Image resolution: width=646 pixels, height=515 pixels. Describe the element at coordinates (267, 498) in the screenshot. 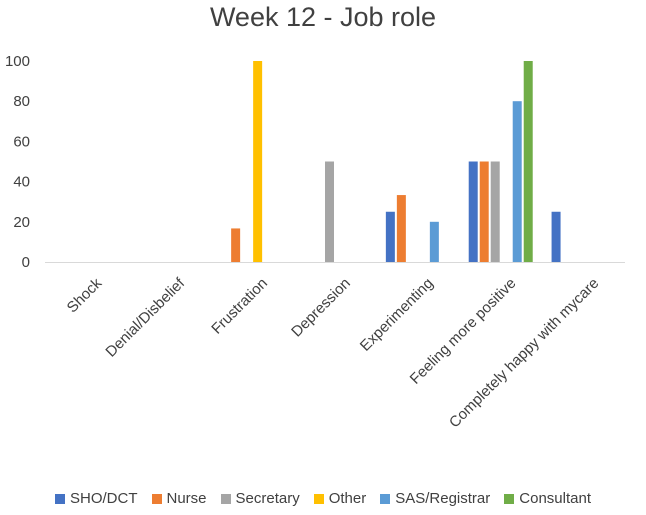

I see `legend-label: Secretary` at that location.